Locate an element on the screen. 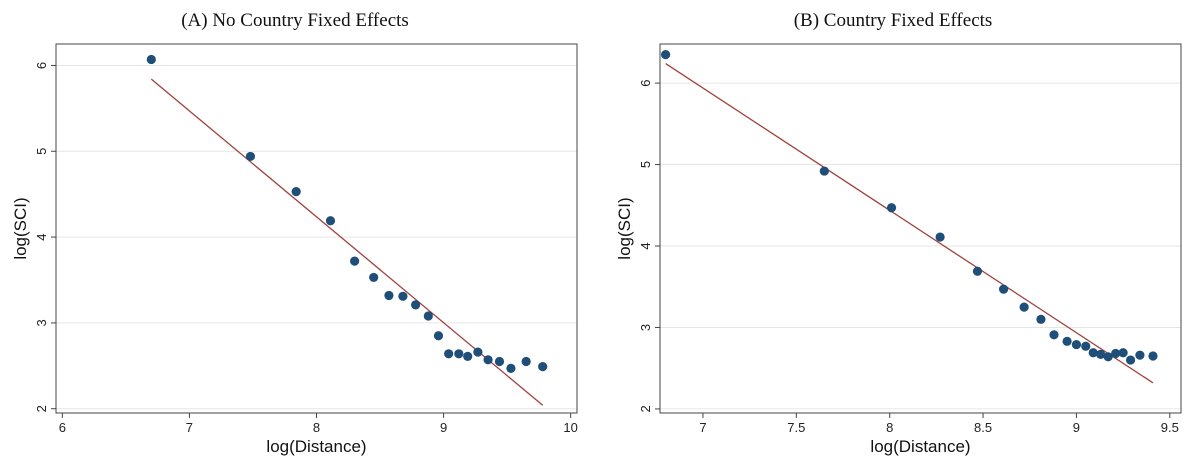  x-tick-label: 7.5 is located at coordinates (796, 427).